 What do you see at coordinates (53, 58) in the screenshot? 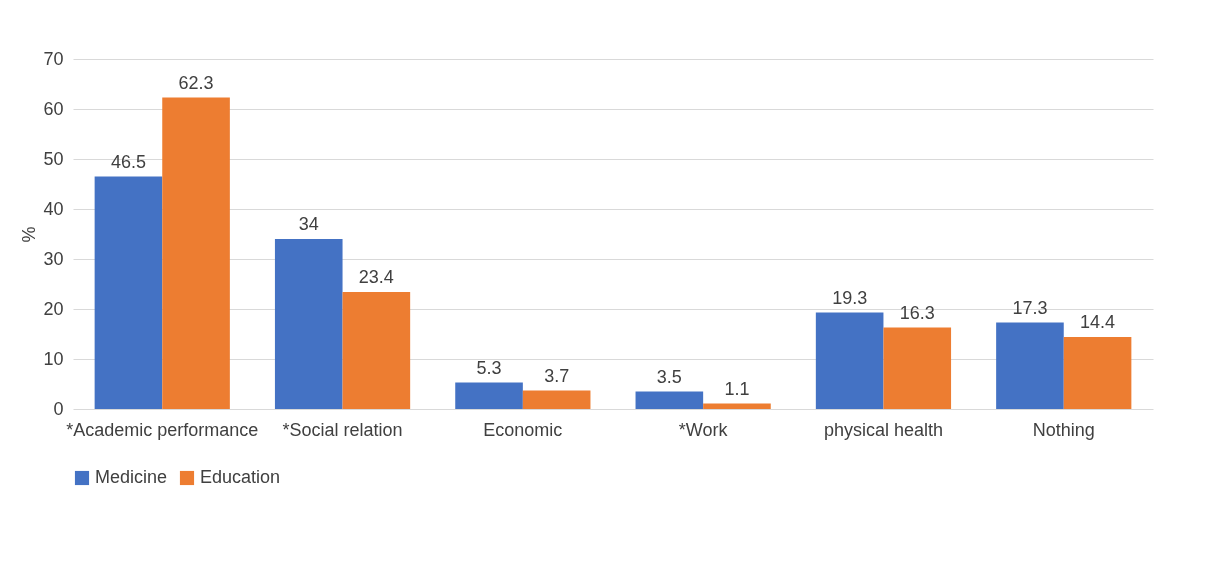
I see `y-tick-label: 70` at bounding box center [53, 58].